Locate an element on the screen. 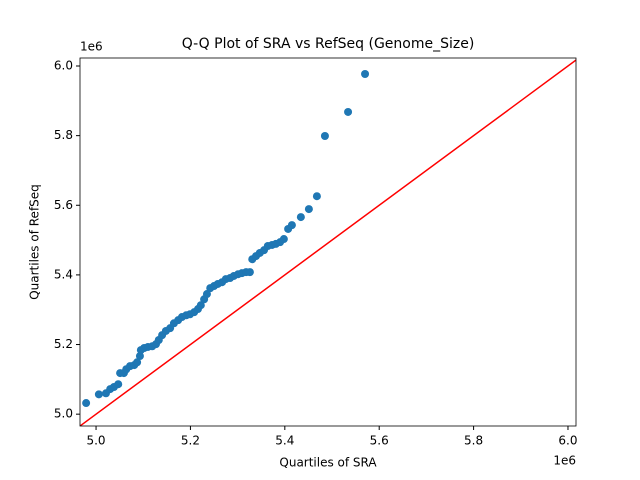 The image size is (640, 480). x-tick-label: 5.6 is located at coordinates (379, 441).